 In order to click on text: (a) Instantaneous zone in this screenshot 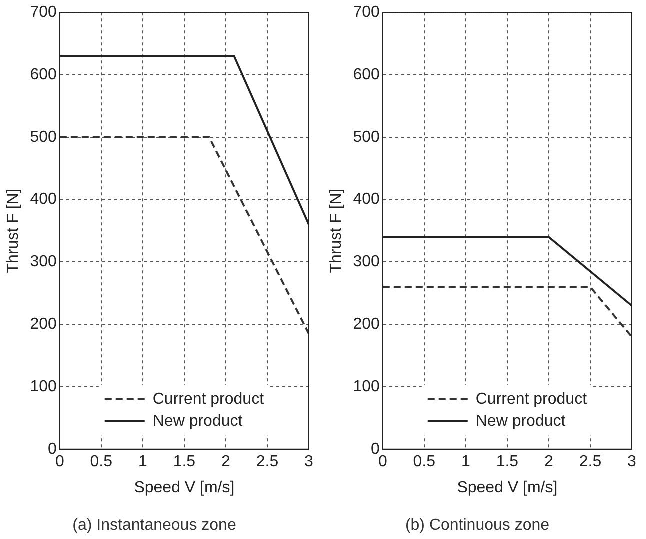, I will do `click(154, 525)`.